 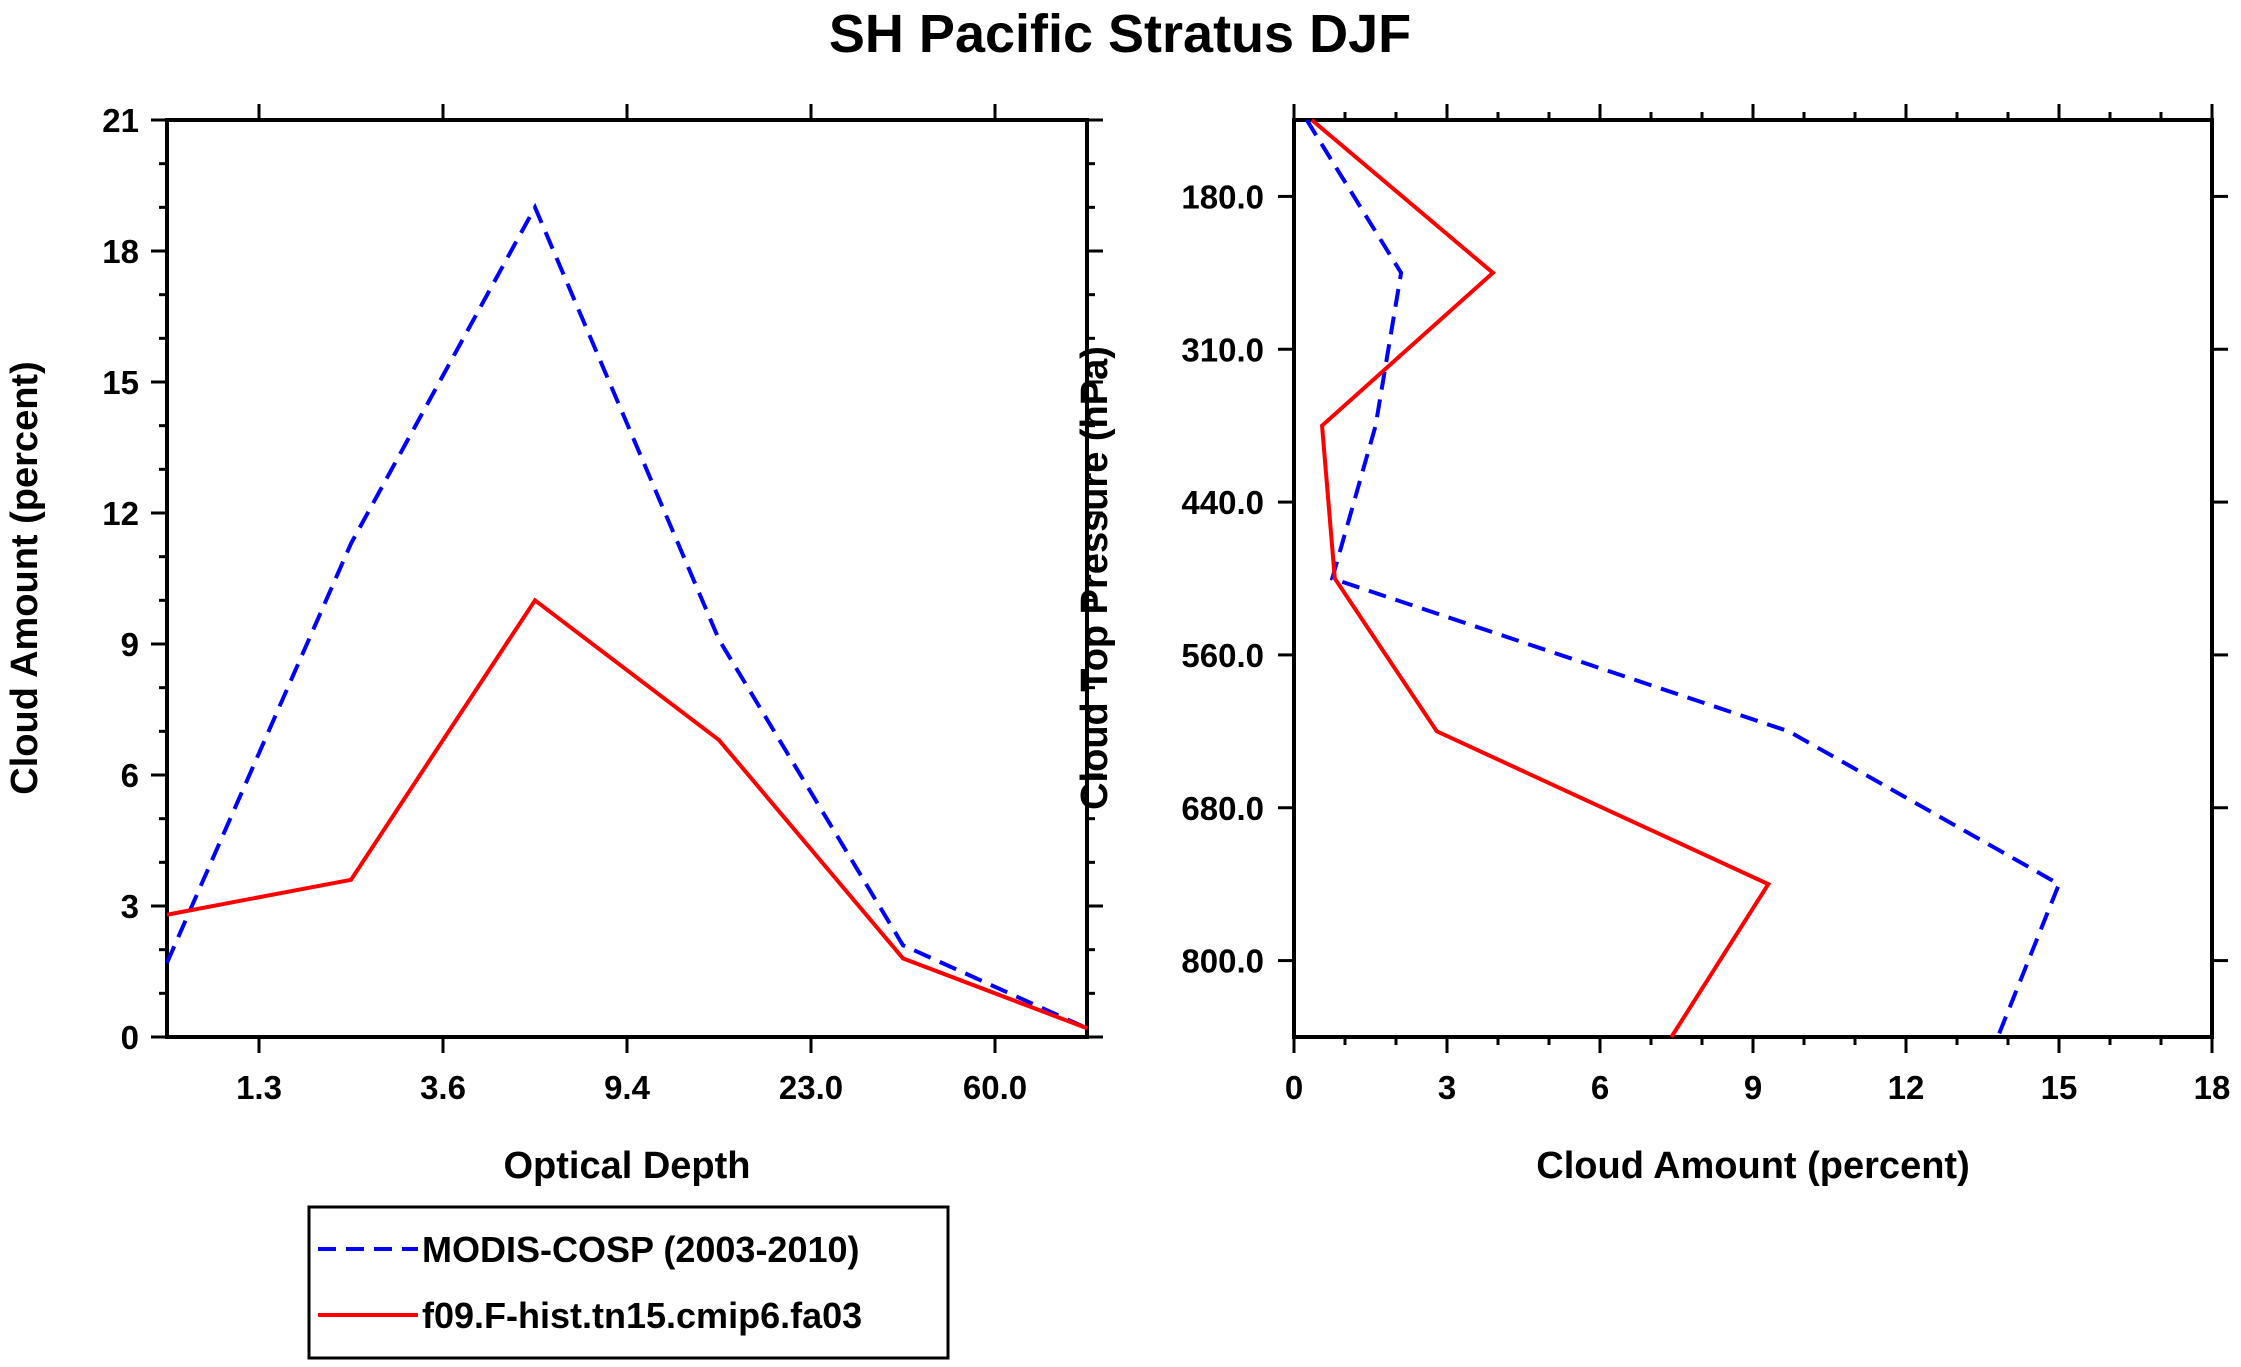 What do you see at coordinates (1222, 196) in the screenshot?
I see `right-y-tick-label: 180.0` at bounding box center [1222, 196].